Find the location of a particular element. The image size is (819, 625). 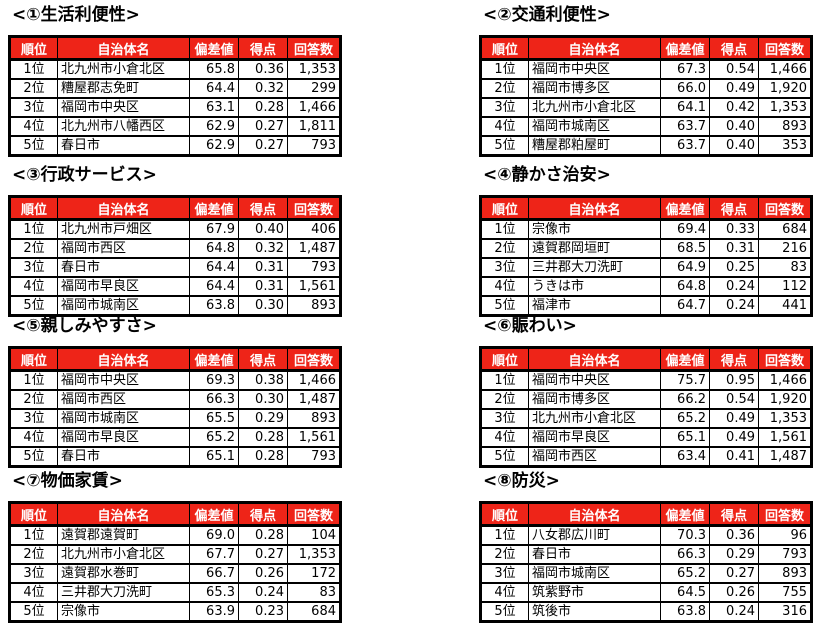

score-cell: 0.27 is located at coordinates (263, 126).